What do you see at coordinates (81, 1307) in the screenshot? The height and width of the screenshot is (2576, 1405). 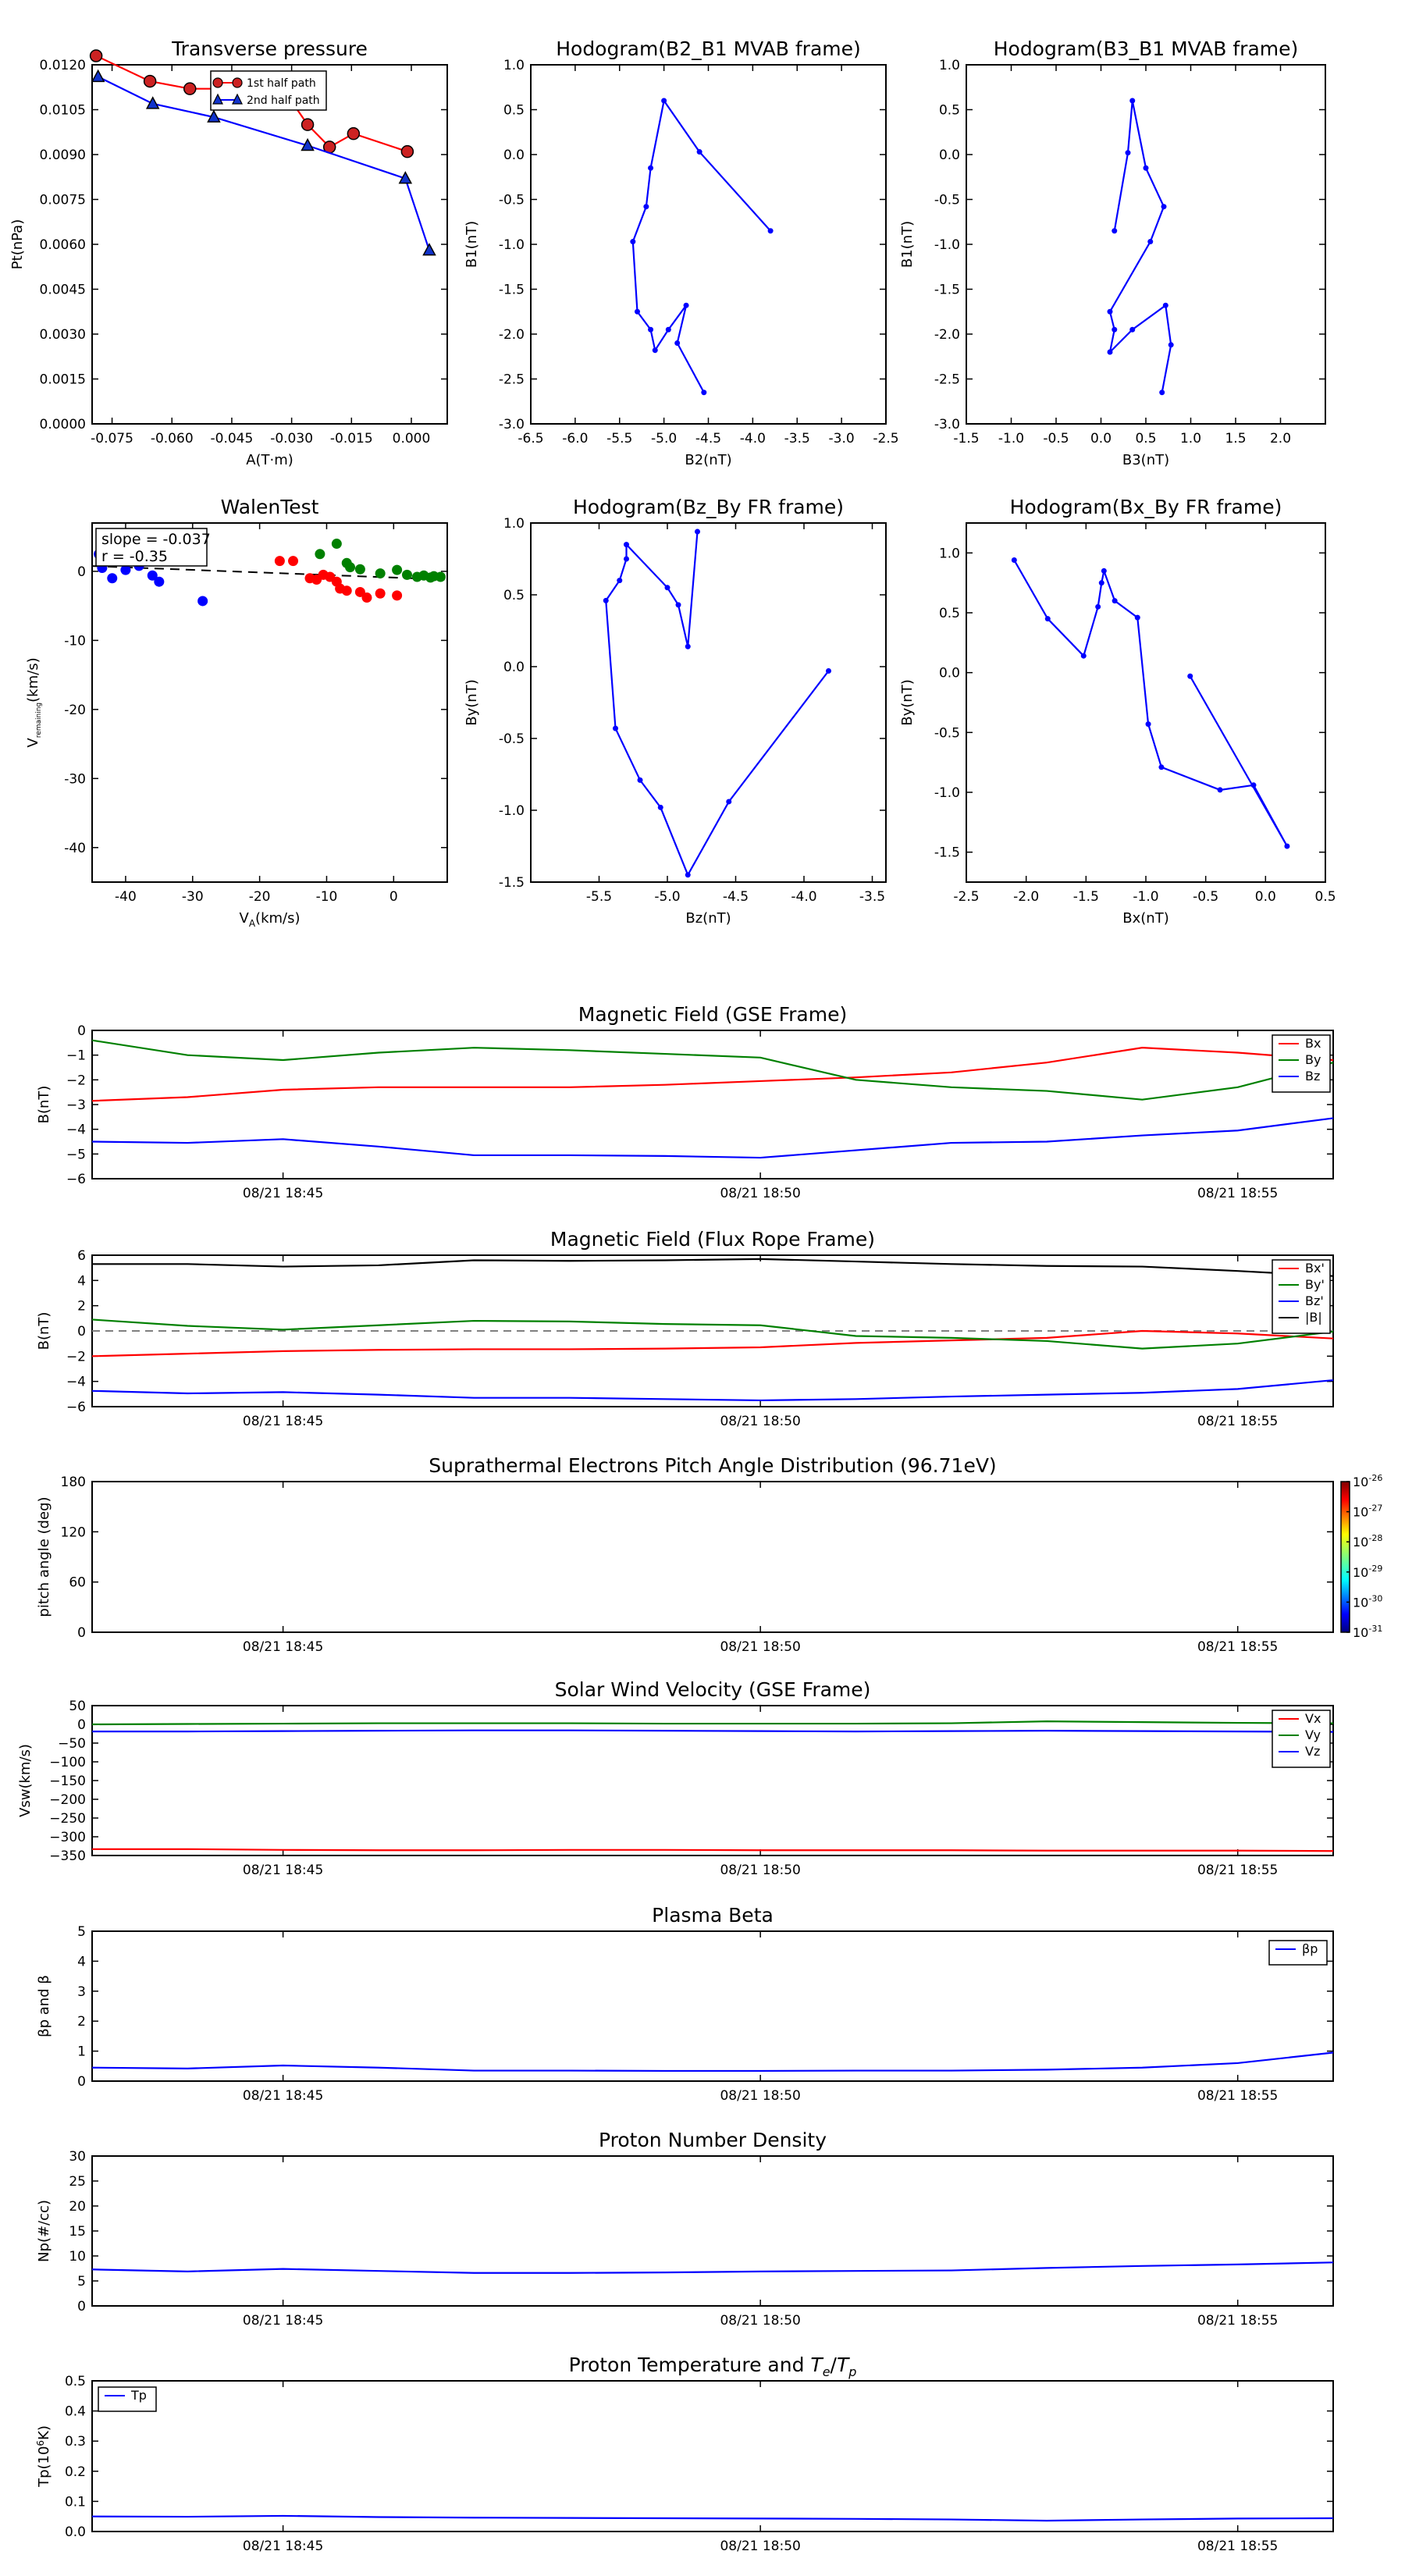 I see `bfr-ytick-label: 2` at bounding box center [81, 1307].